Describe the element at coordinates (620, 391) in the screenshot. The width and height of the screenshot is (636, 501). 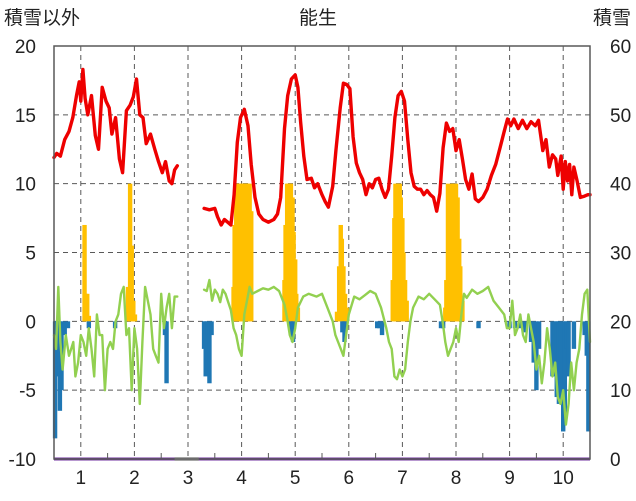
I see `y-right-tick-label: 10` at that location.